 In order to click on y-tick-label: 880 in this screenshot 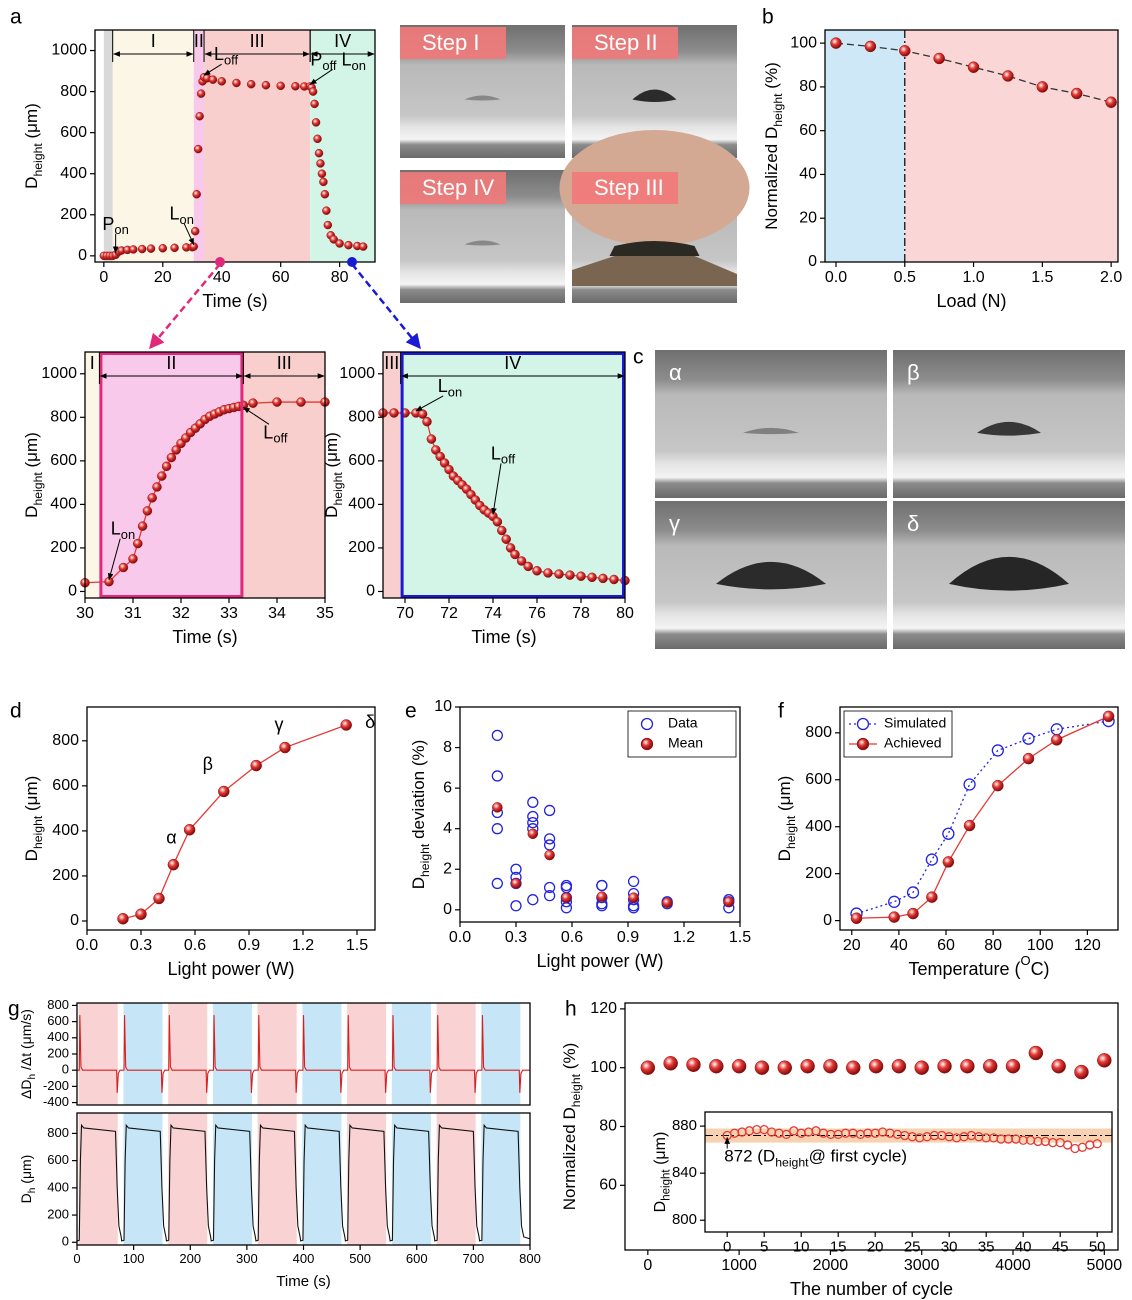, I will do `click(684, 1125)`.